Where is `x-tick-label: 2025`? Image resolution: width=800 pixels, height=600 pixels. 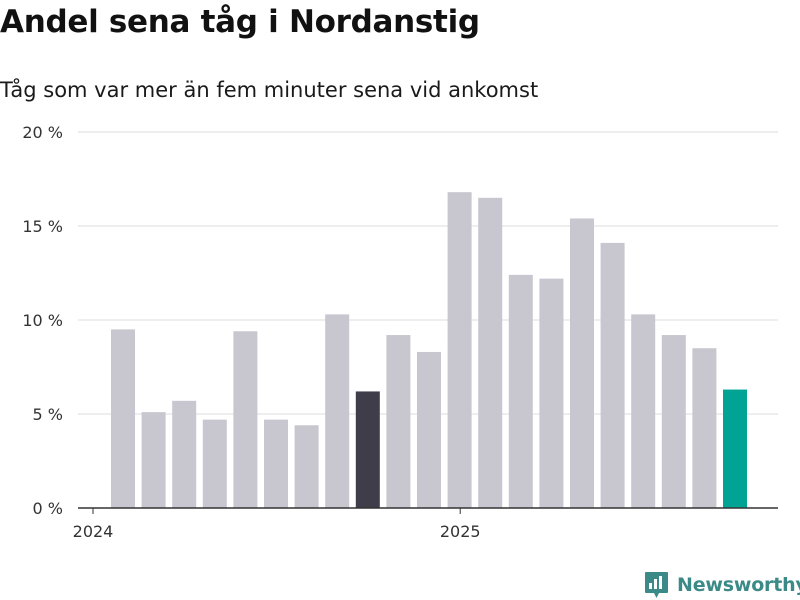
x-tick-label: 2025 is located at coordinates (460, 531).